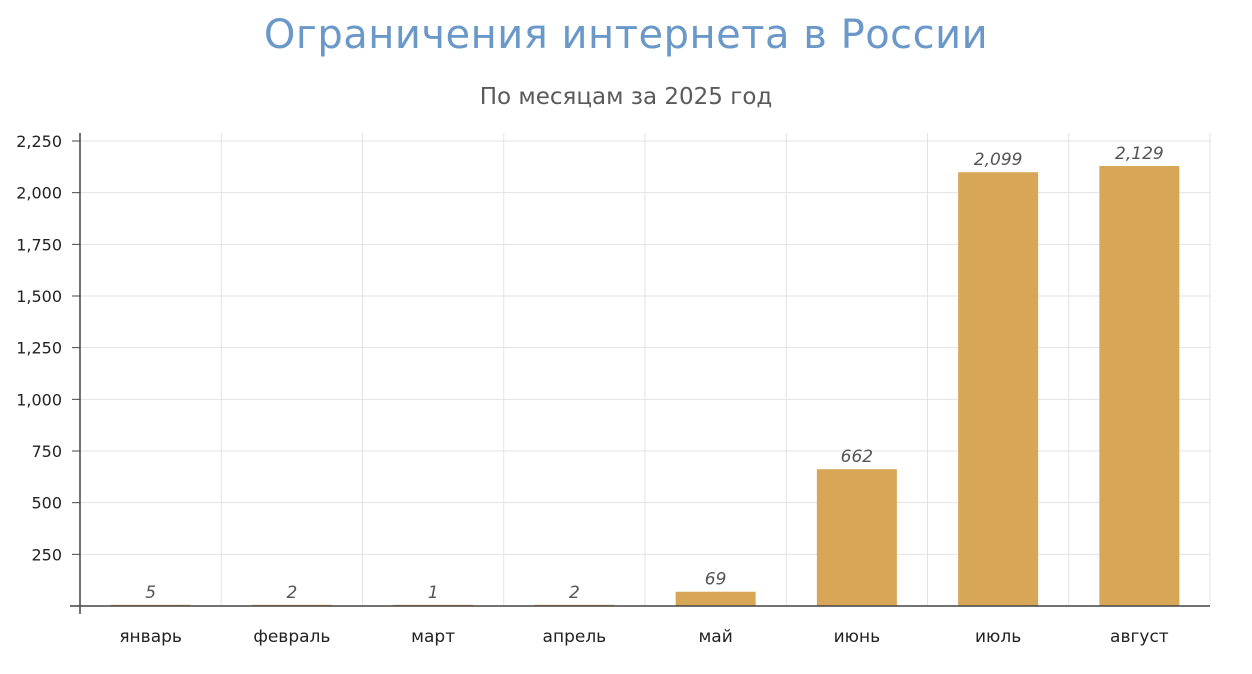  What do you see at coordinates (39, 399) in the screenshot?
I see `y-tick-label: 1,000` at bounding box center [39, 399].